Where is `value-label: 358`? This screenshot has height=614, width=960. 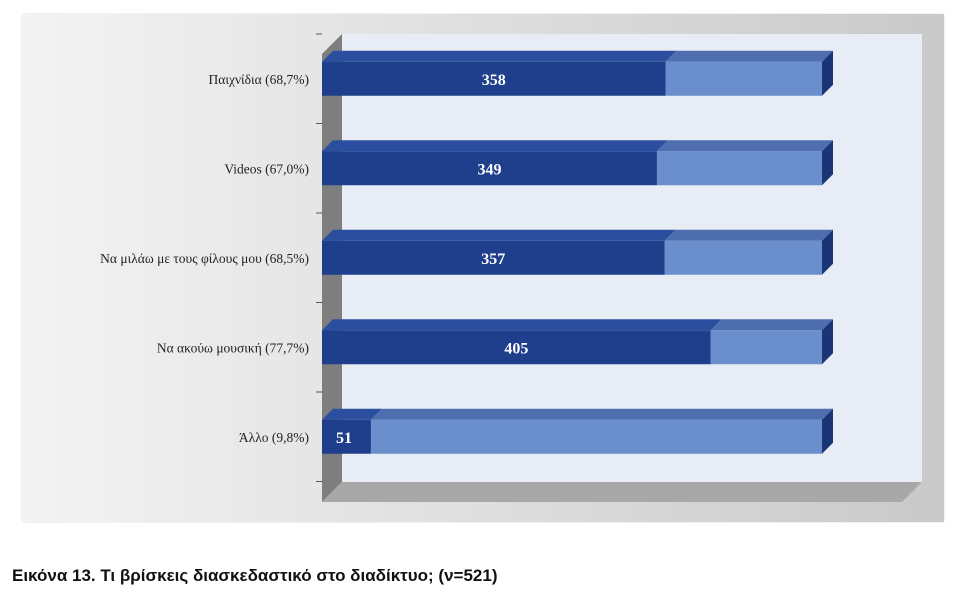 value-label: 358 is located at coordinates (494, 80).